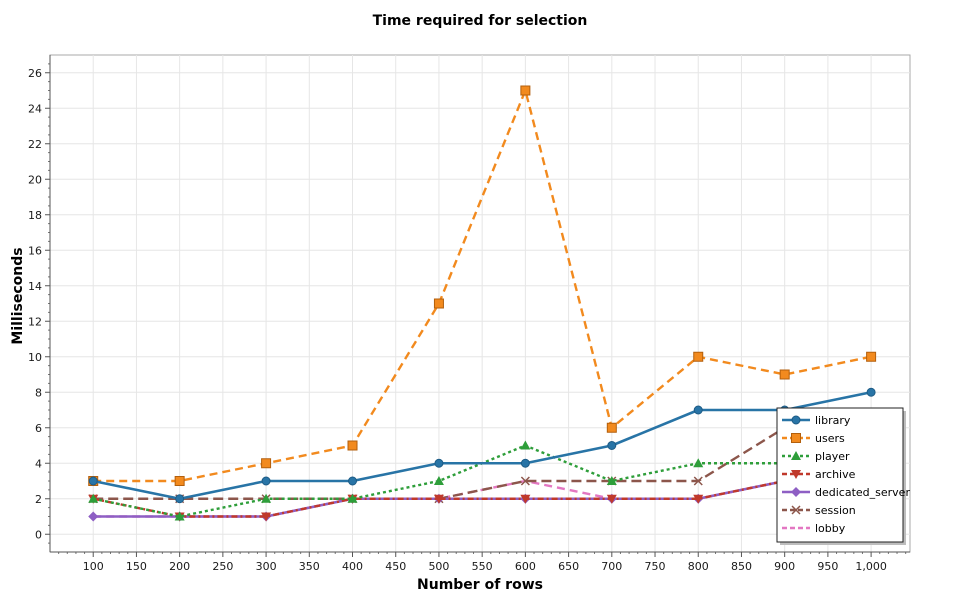 The image size is (960, 600). Describe the element at coordinates (482, 463) in the screenshot. I see `series-line-session` at that location.